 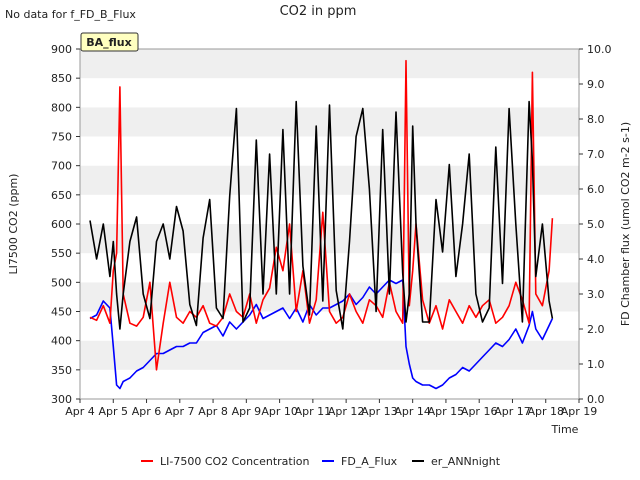 What do you see at coordinates (61, 166) in the screenshot?
I see `y-left-tick-label: 700` at bounding box center [61, 166].